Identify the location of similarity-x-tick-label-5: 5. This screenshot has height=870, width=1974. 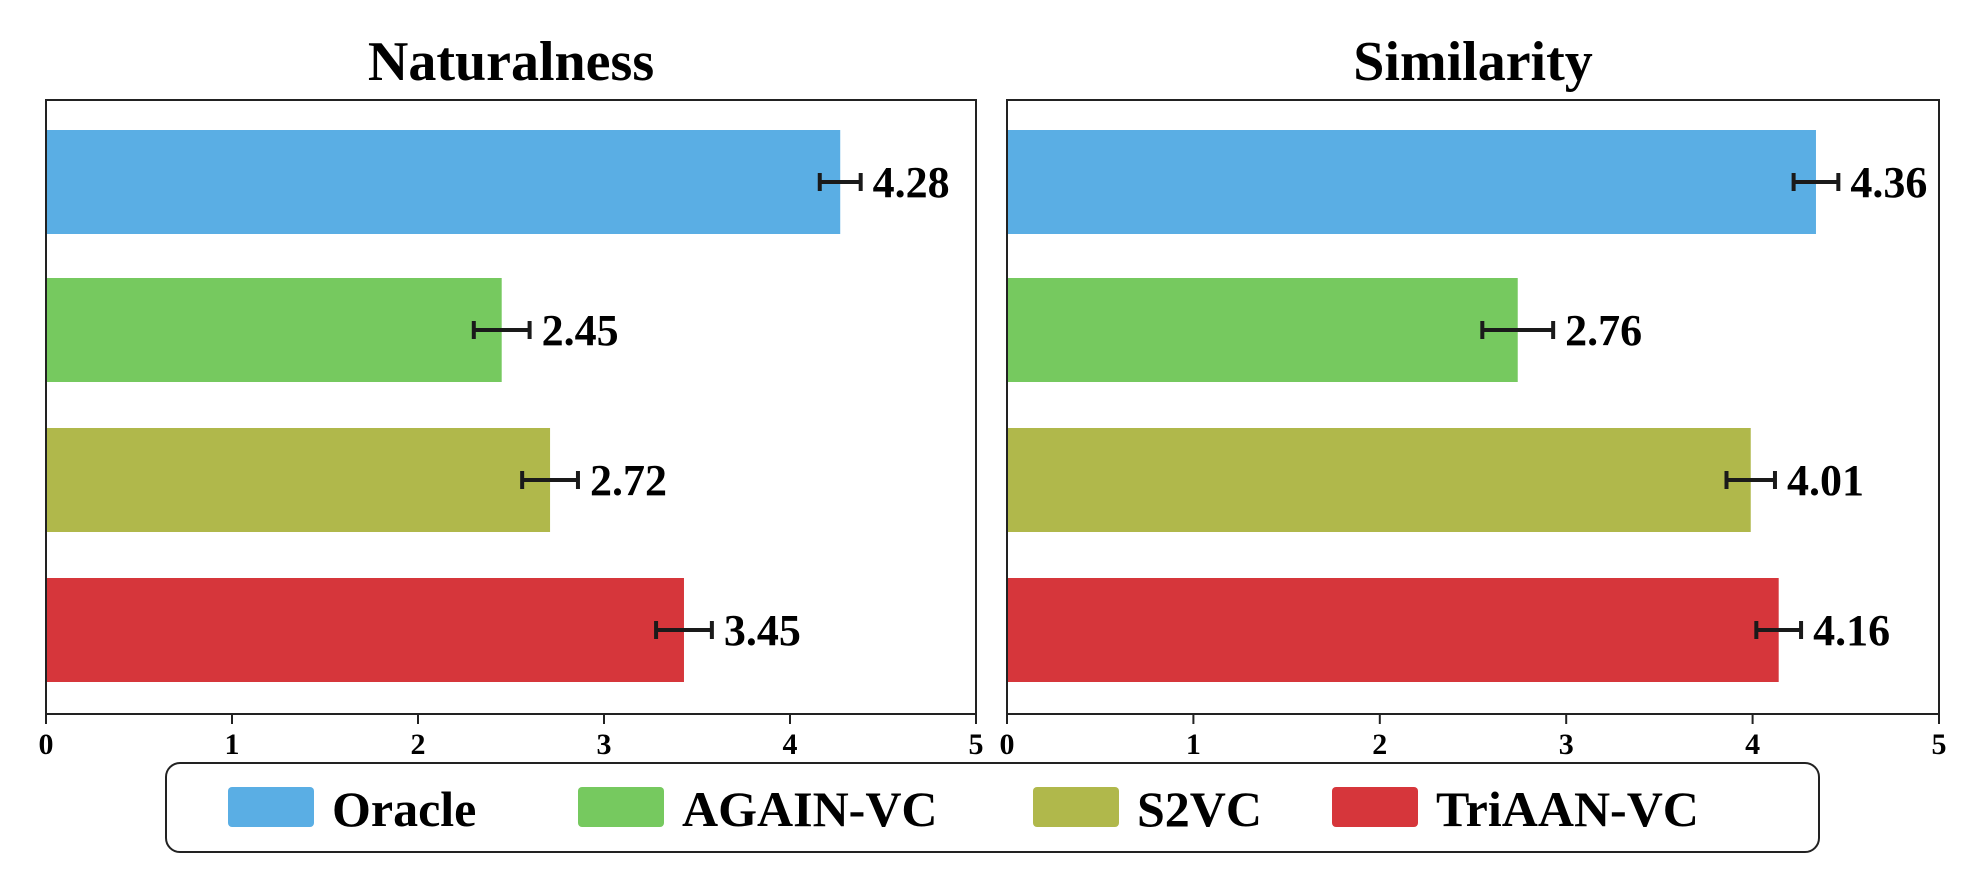
(1939, 744).